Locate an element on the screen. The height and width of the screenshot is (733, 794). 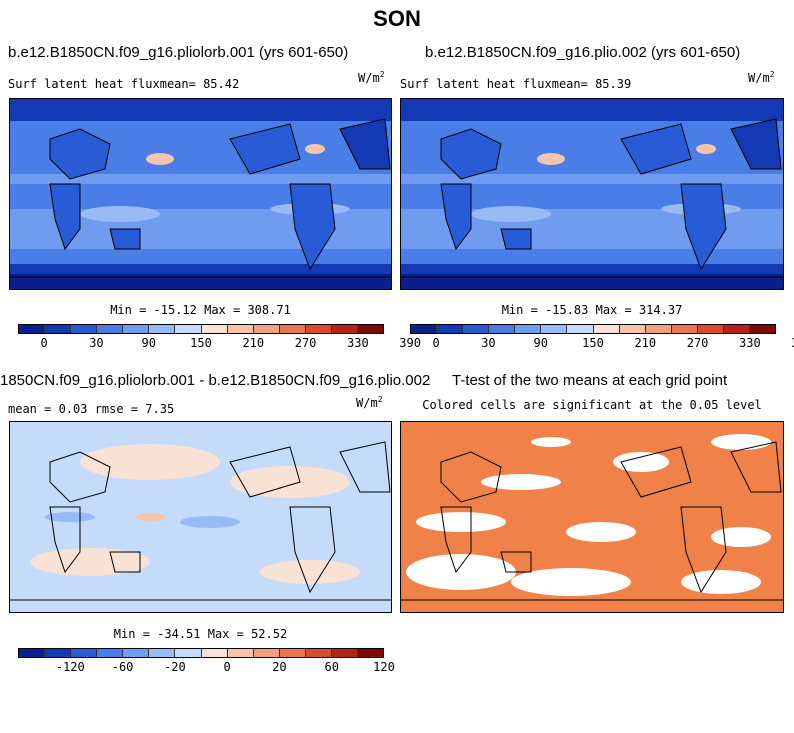
panel2-stats: Min = -15.83 Max = 314.37 is located at coordinates (592, 310).